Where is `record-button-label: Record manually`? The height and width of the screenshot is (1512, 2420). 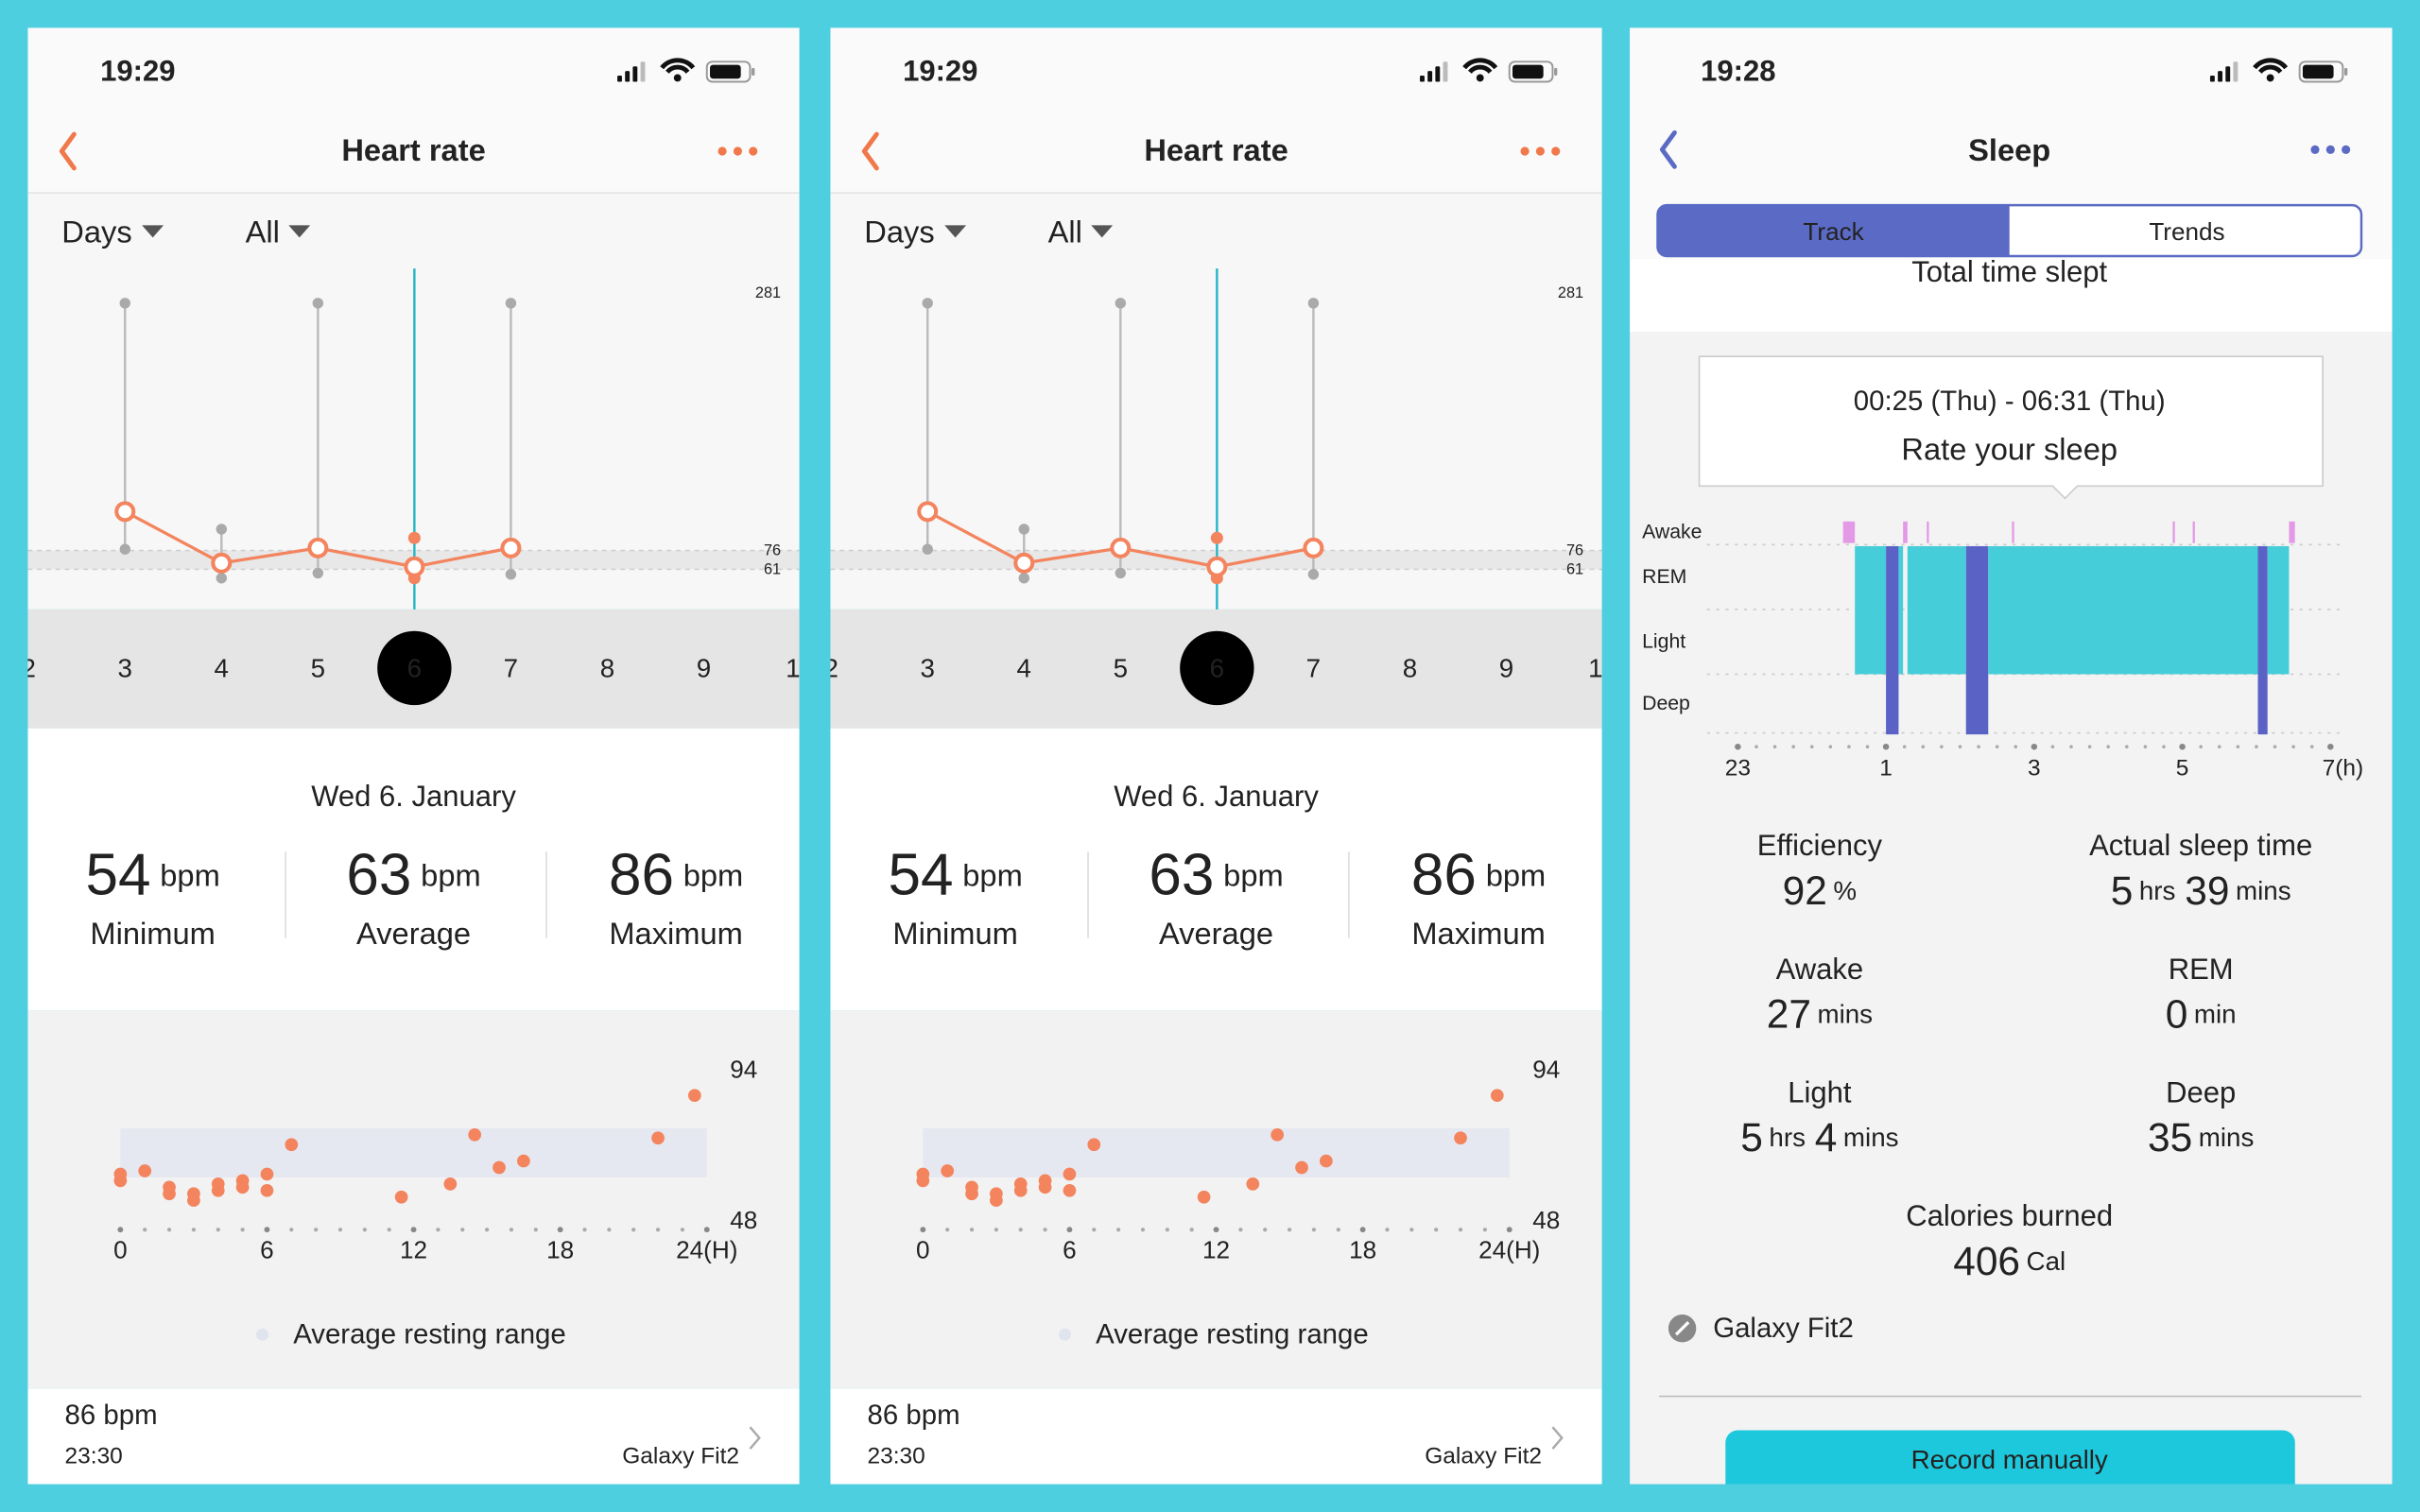
record-button-label: Record manually is located at coordinates (2010, 1459).